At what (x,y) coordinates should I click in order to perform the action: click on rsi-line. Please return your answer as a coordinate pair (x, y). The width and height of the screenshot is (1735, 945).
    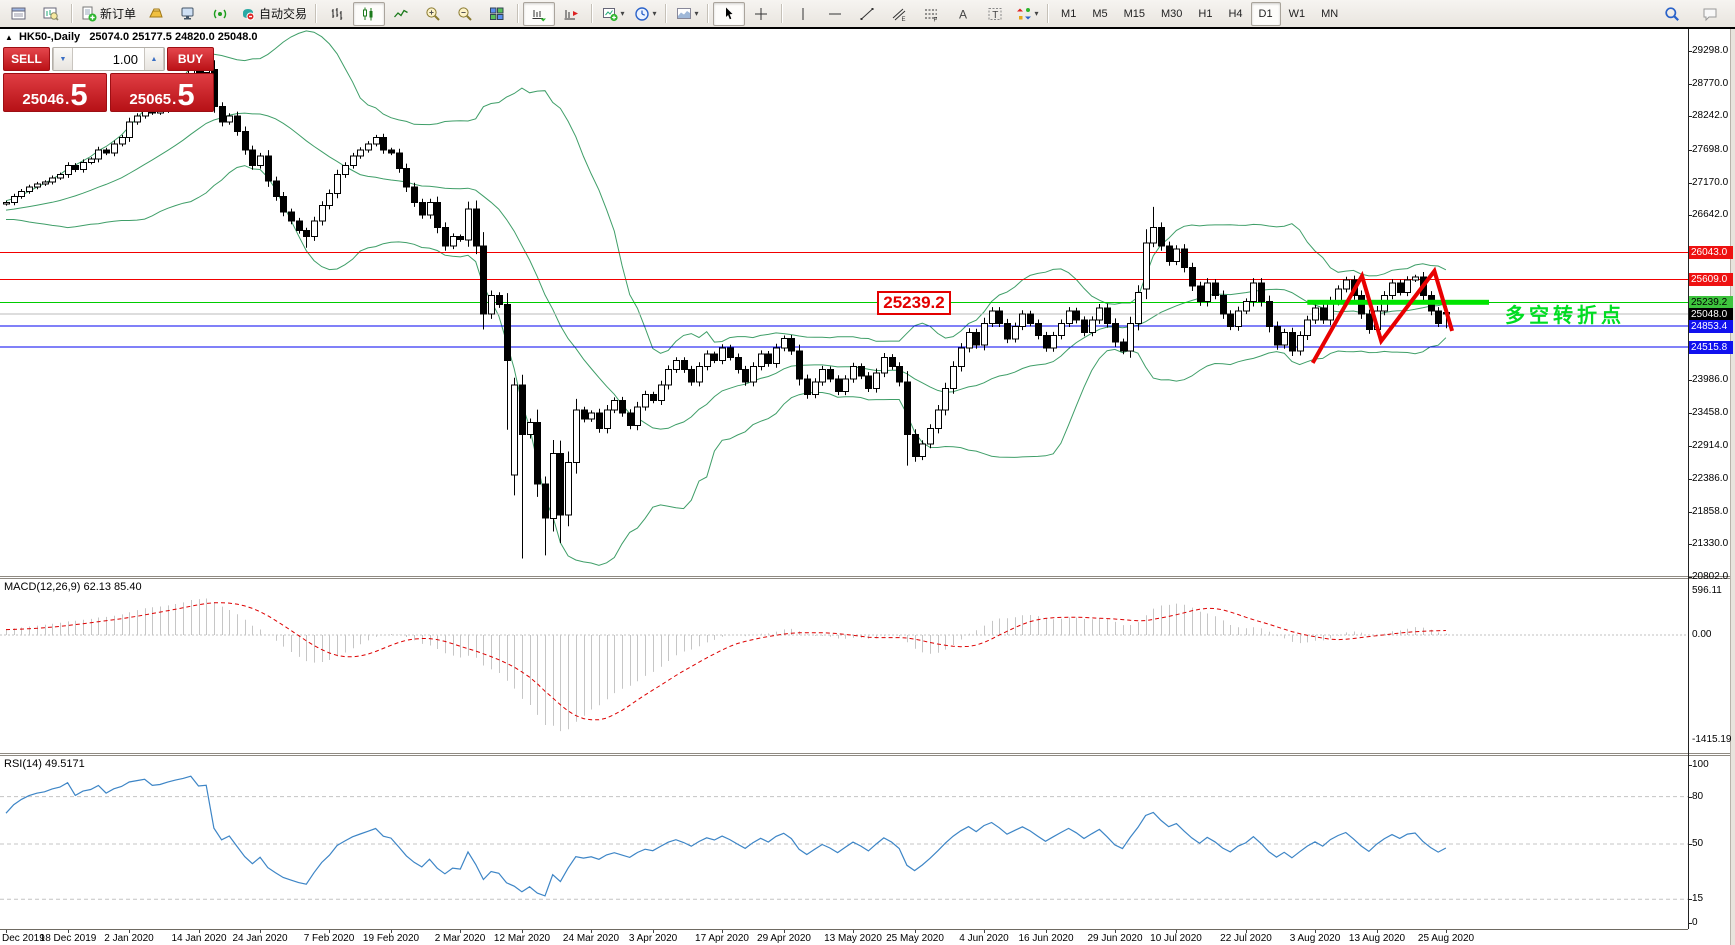
    Looking at the image, I should click on (726, 836).